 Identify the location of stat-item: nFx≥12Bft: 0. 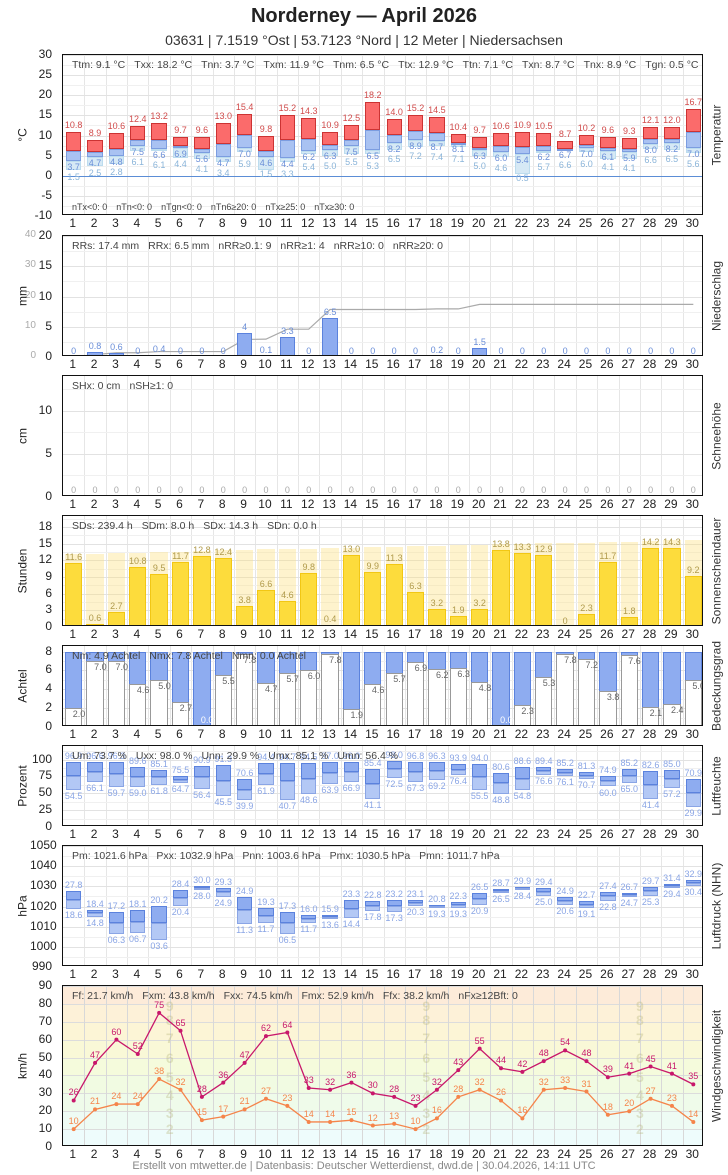
(488, 996).